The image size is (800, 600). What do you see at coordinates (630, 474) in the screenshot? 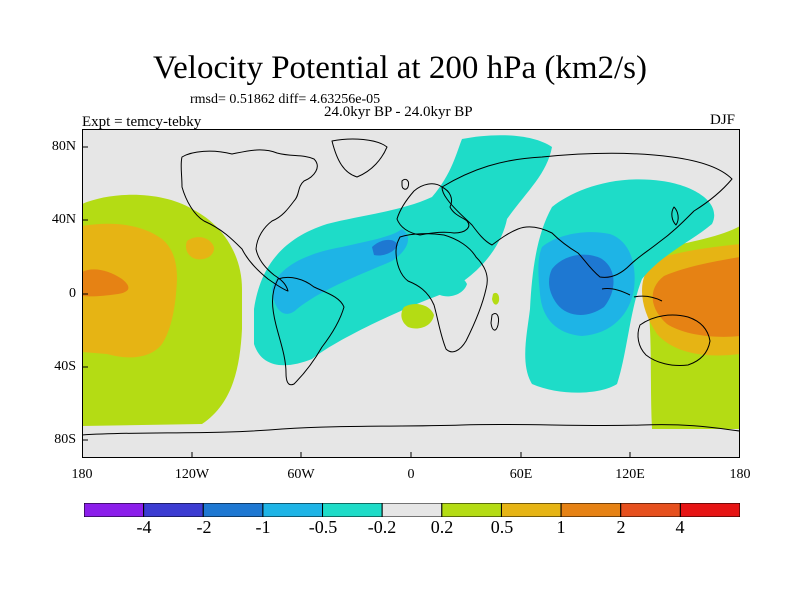
I see `lon-label-120e: 120E` at bounding box center [630, 474].